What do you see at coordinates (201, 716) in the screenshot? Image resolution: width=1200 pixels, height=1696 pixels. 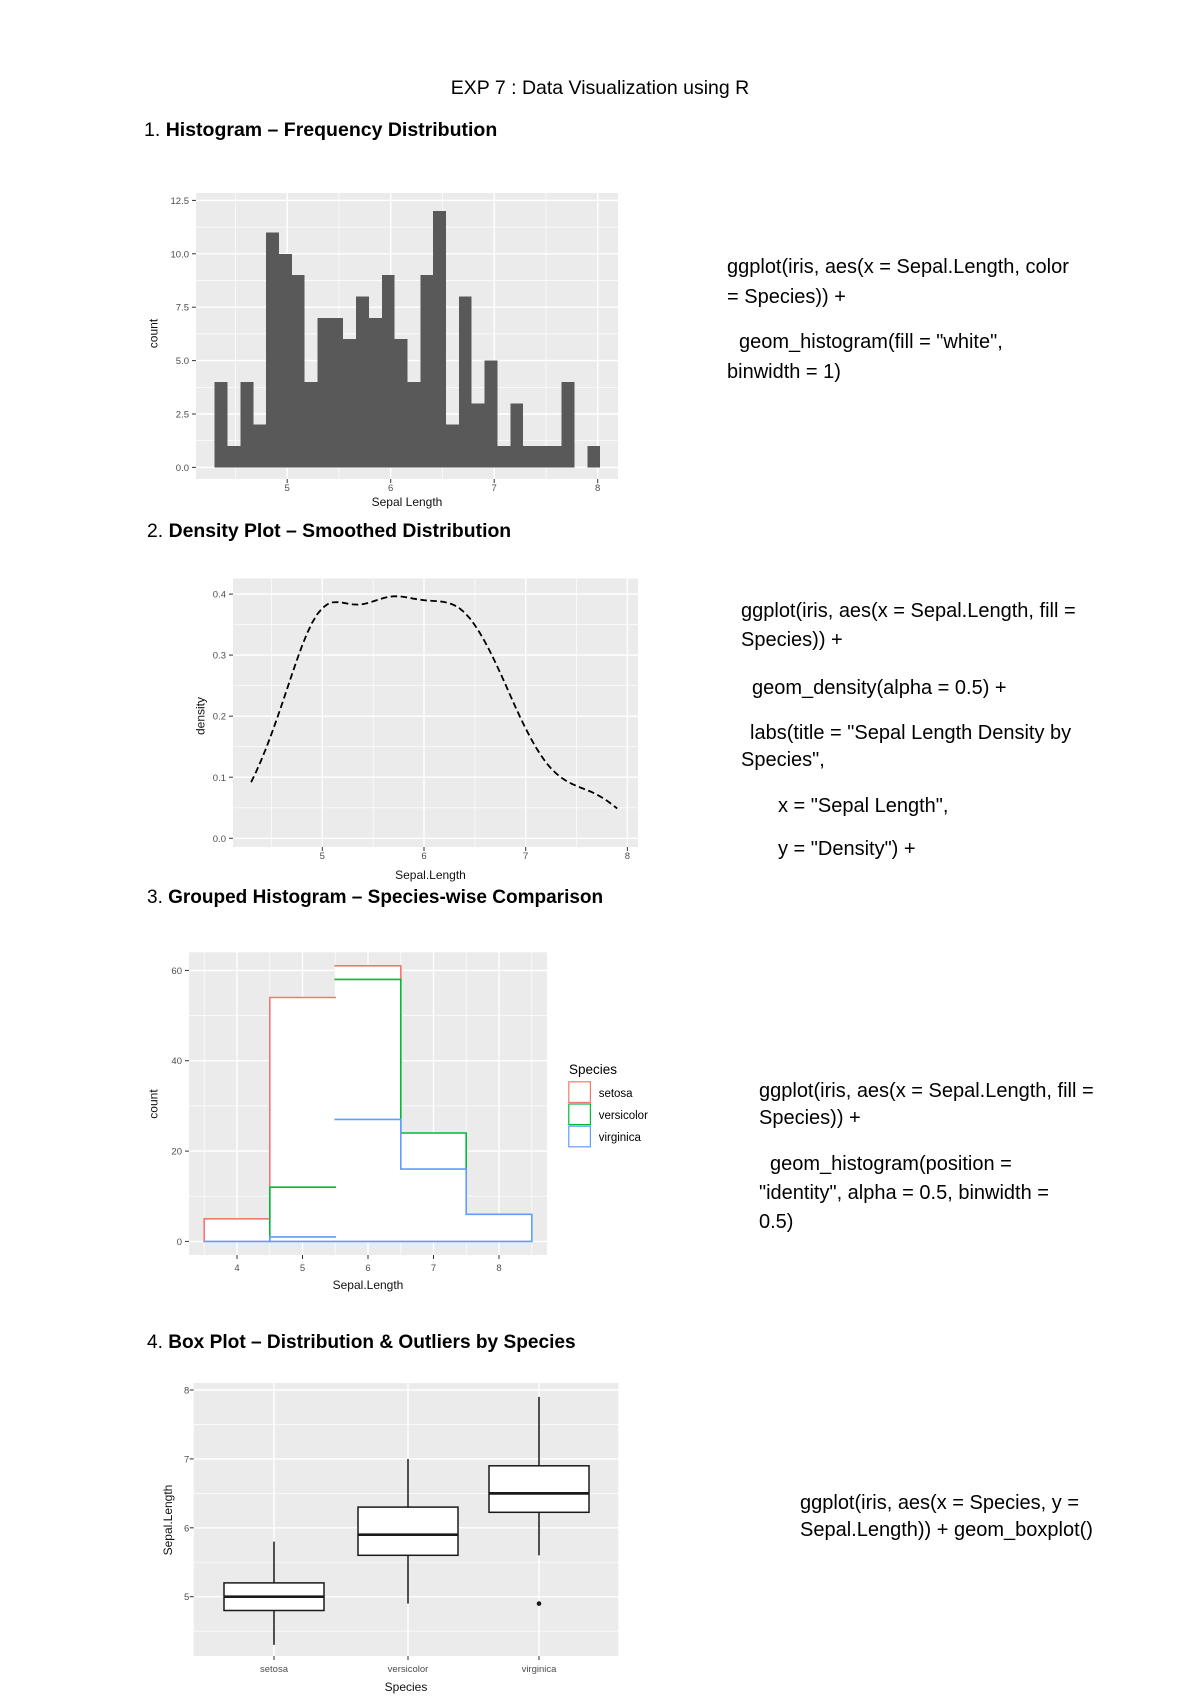 I see `svg-text: density` at bounding box center [201, 716].